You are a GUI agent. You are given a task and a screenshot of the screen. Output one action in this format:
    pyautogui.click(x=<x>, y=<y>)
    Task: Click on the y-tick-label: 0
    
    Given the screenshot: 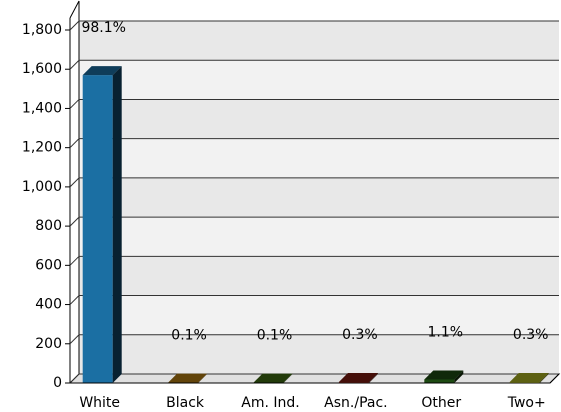 What is the action you would take?
    pyautogui.click(x=57, y=383)
    